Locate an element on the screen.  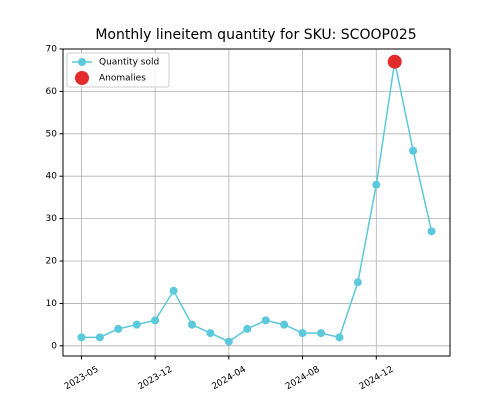
x-tick-label: 2023-05 is located at coordinates (82, 378).